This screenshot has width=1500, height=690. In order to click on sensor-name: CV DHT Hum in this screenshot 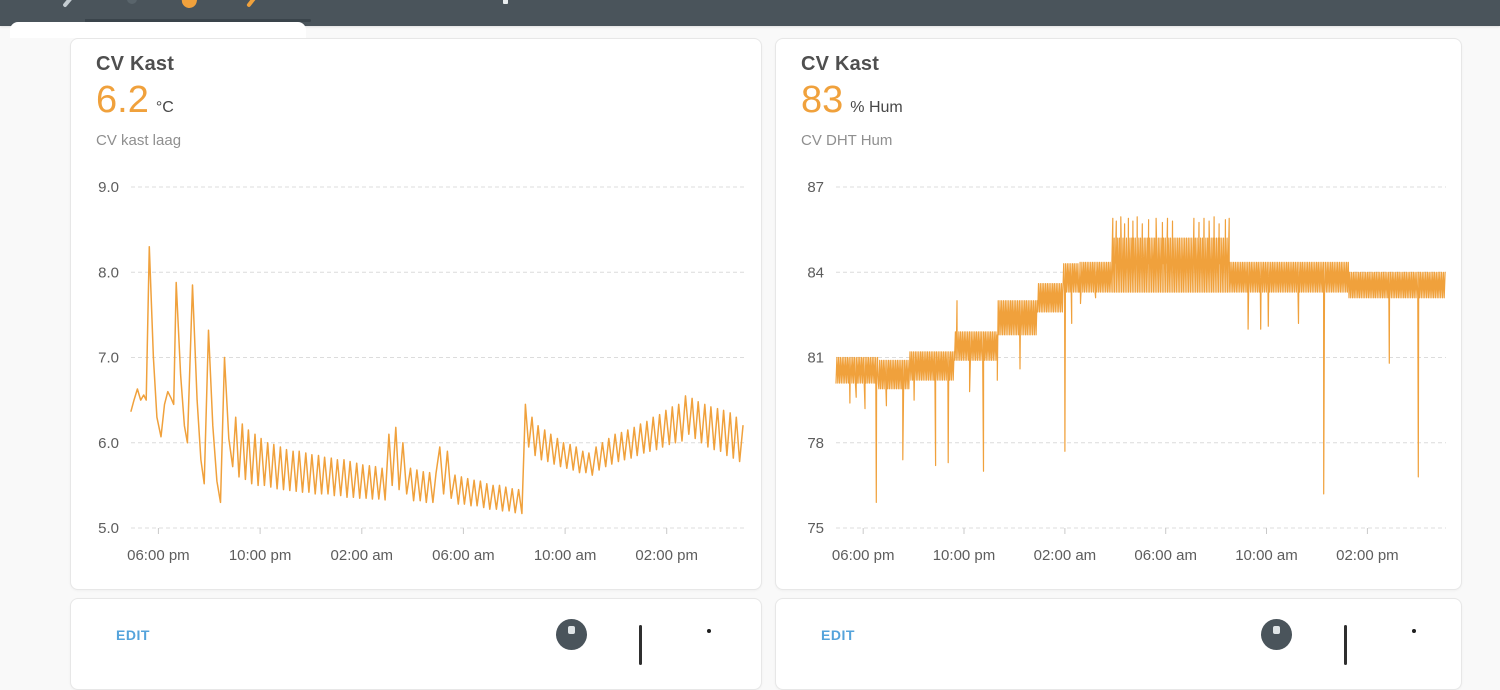, I will do `click(847, 140)`.